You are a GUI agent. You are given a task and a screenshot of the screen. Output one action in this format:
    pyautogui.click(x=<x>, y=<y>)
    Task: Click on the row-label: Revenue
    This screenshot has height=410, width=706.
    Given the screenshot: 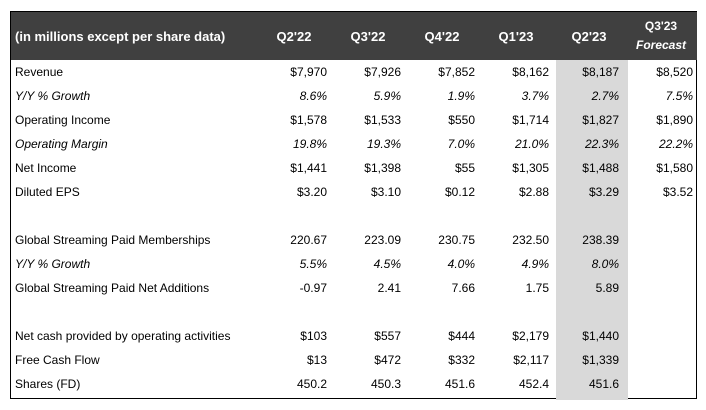 What is the action you would take?
    pyautogui.click(x=39, y=72)
    